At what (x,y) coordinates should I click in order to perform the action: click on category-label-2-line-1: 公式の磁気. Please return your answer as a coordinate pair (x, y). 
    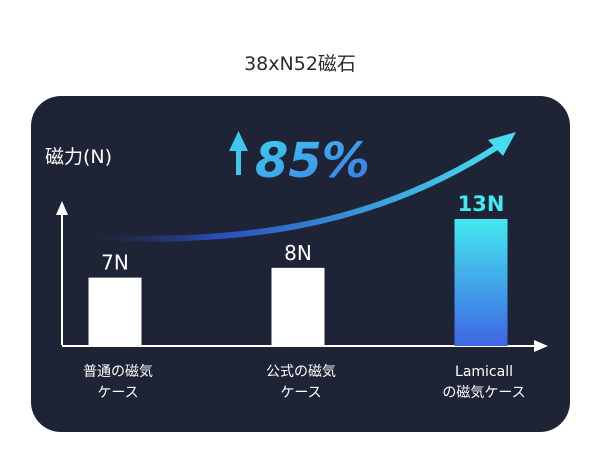
    Looking at the image, I should click on (301, 372).